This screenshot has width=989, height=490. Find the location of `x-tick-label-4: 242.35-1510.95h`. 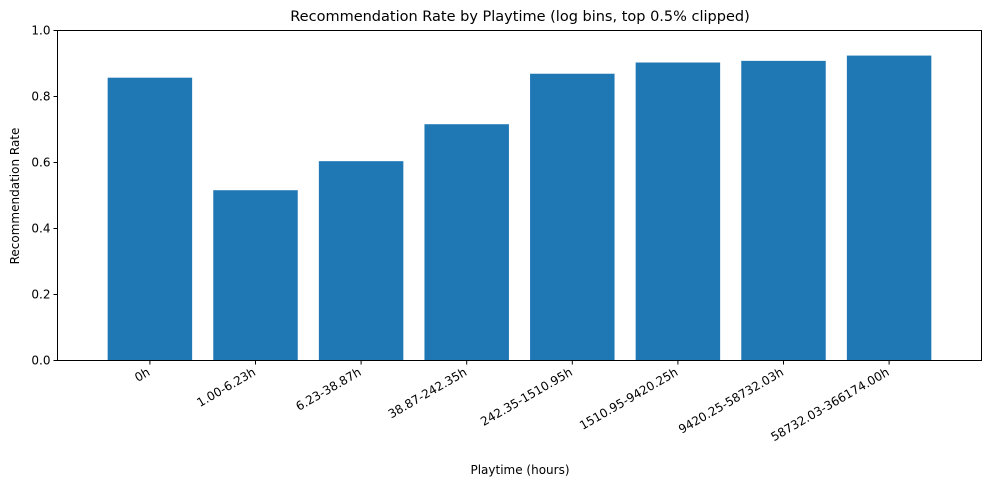

x-tick-label-4: 242.35-1510.95h is located at coordinates (526, 397).